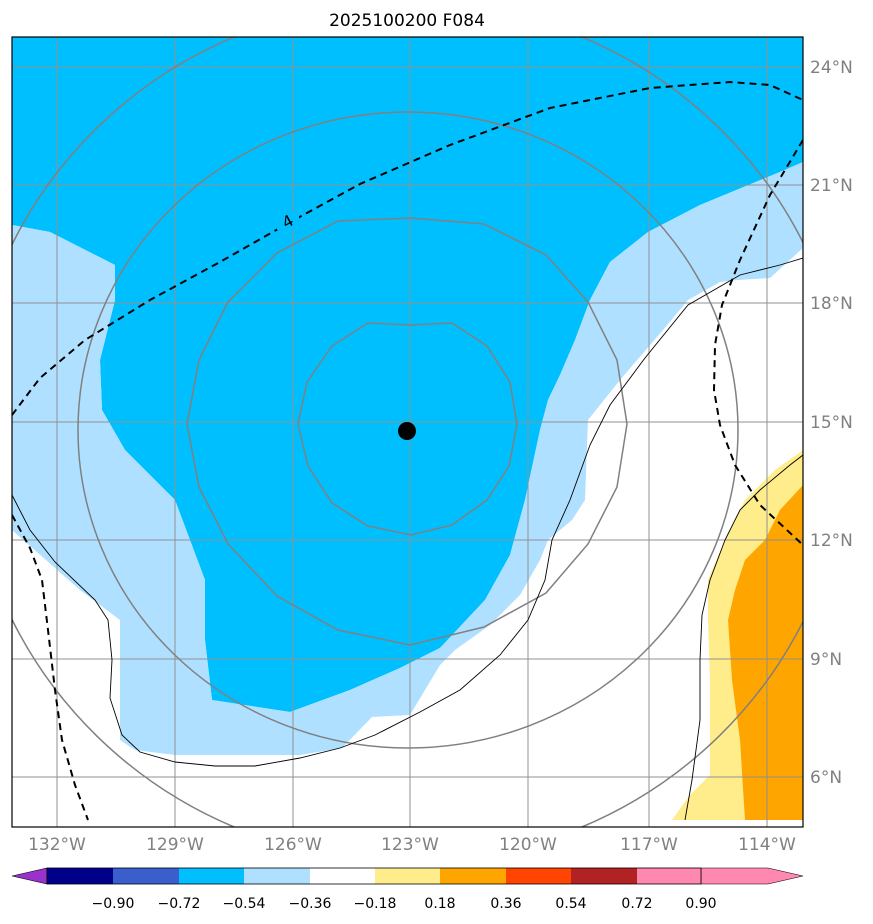 The height and width of the screenshot is (924, 873). I want to click on colorbar-tick-label: −0.90, so click(113, 904).